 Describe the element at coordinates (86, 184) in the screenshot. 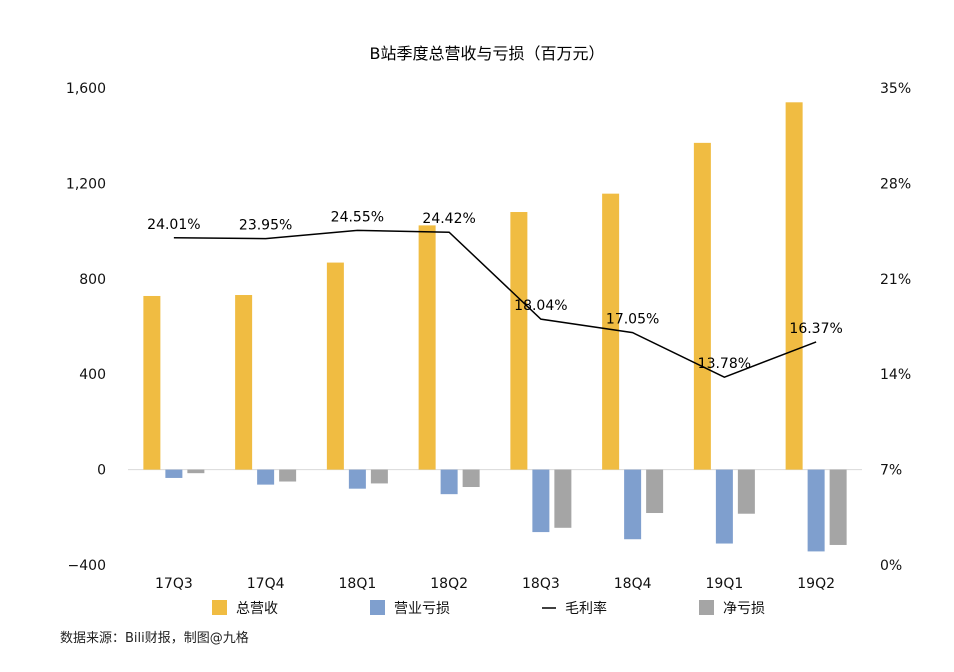

I see `left-tick-label: 1,200` at that location.